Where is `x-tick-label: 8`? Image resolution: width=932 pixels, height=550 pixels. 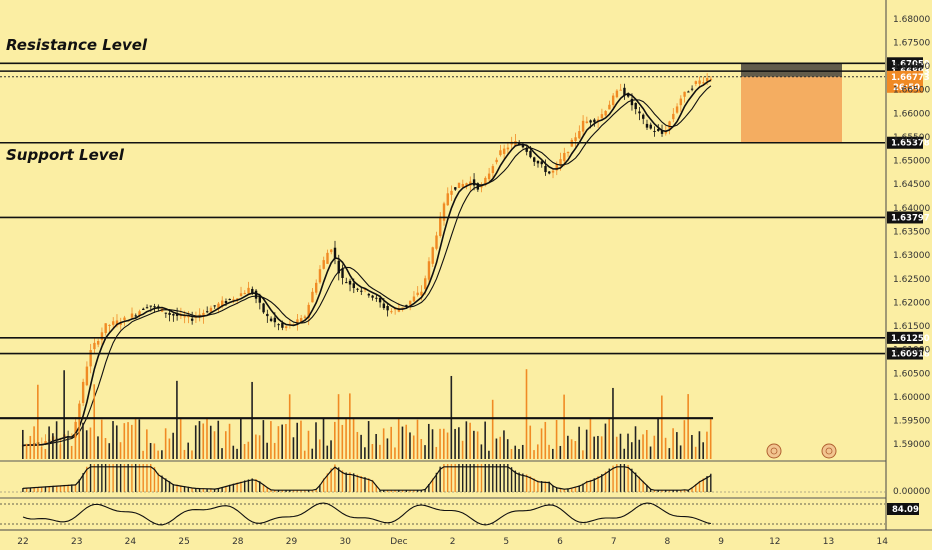
x-tick-label: 8 is located at coordinates (668, 542).